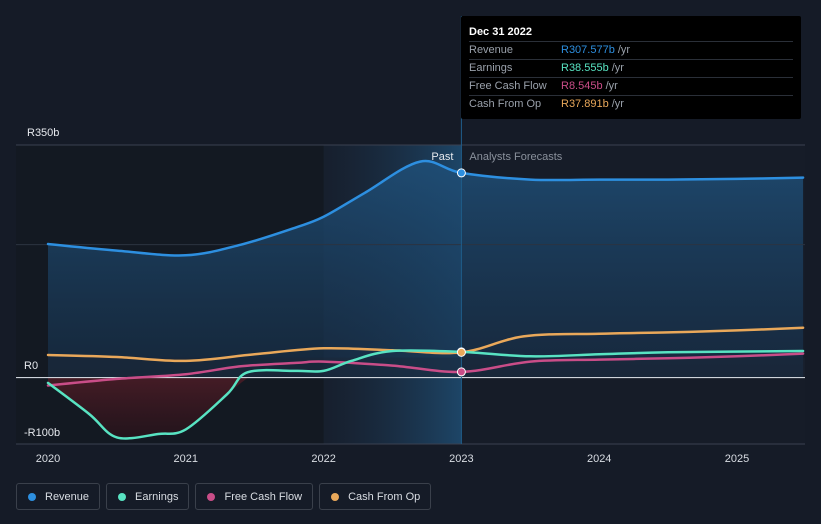 The height and width of the screenshot is (524, 821). I want to click on tooltip-date: Dec 31 2022, so click(500, 32).